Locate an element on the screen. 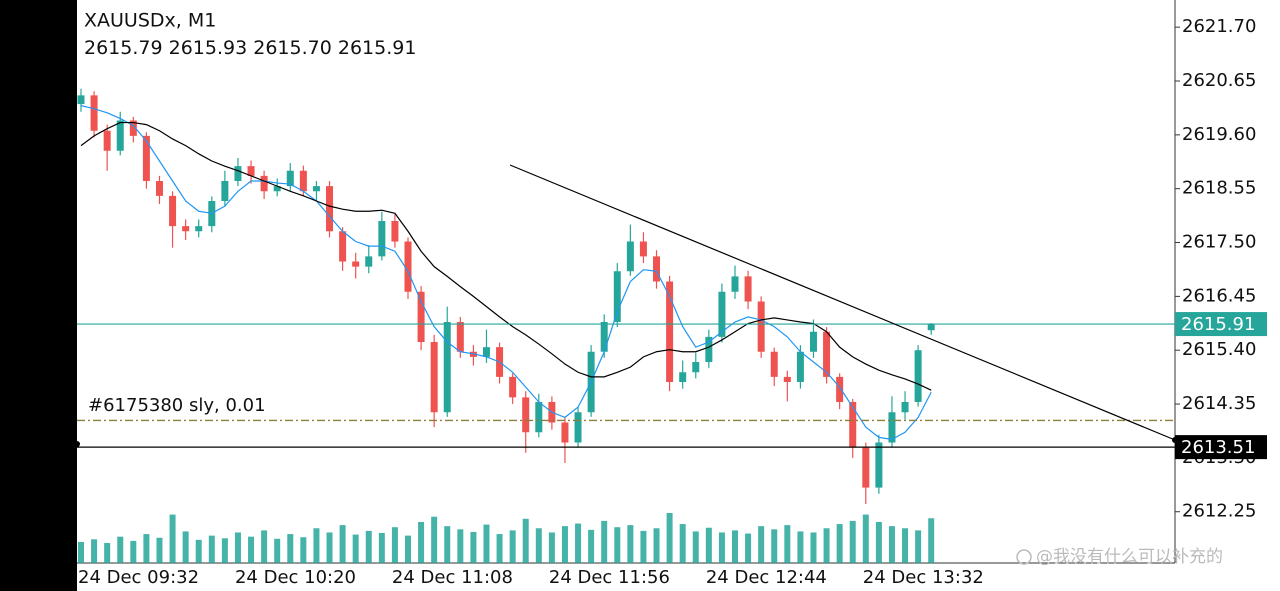 The image size is (1280, 591). x-tick-label: 24 Dec 11:56 is located at coordinates (609, 577).